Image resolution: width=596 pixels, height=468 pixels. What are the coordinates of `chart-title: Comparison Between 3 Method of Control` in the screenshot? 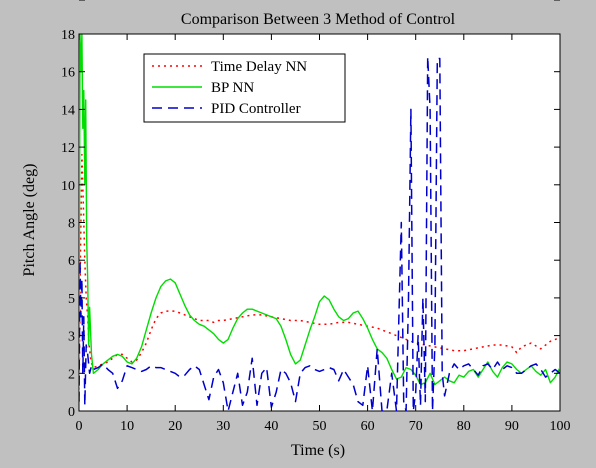 It's located at (318, 19).